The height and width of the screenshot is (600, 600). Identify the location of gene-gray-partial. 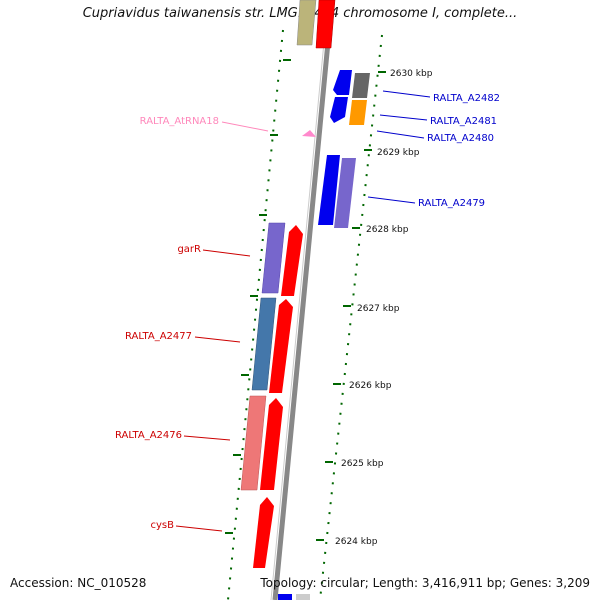
(303, 597).